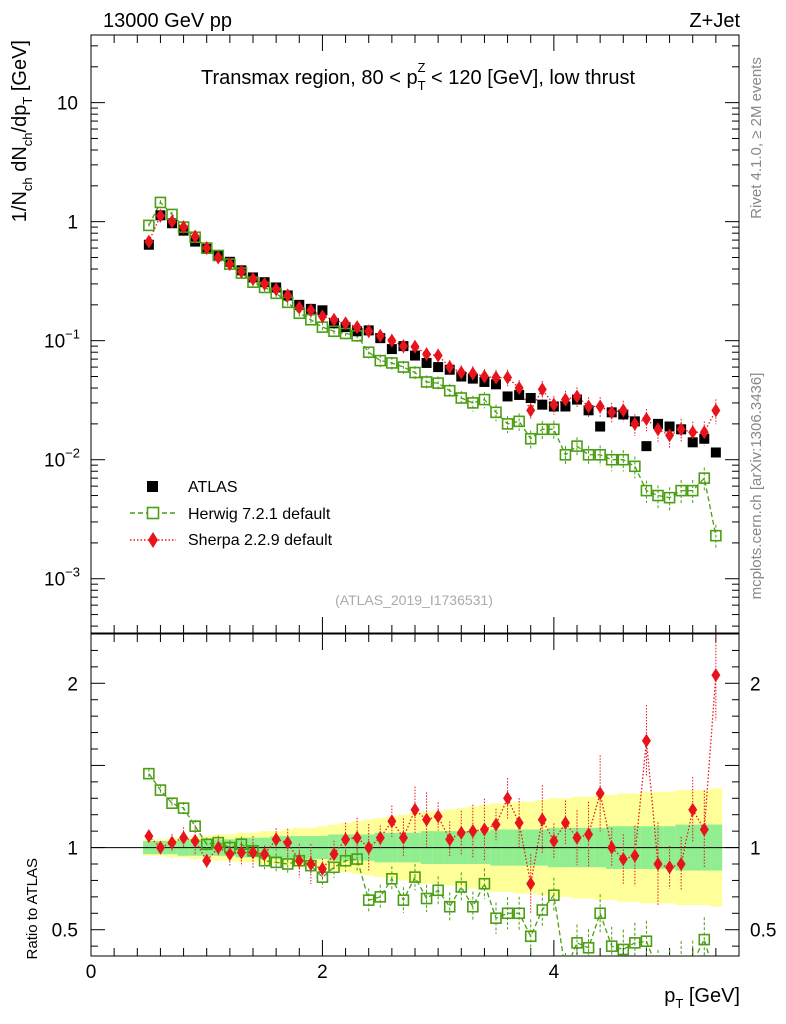  I want to click on chart-title-part-a: Transmax region, 80 < p, so click(309, 78).